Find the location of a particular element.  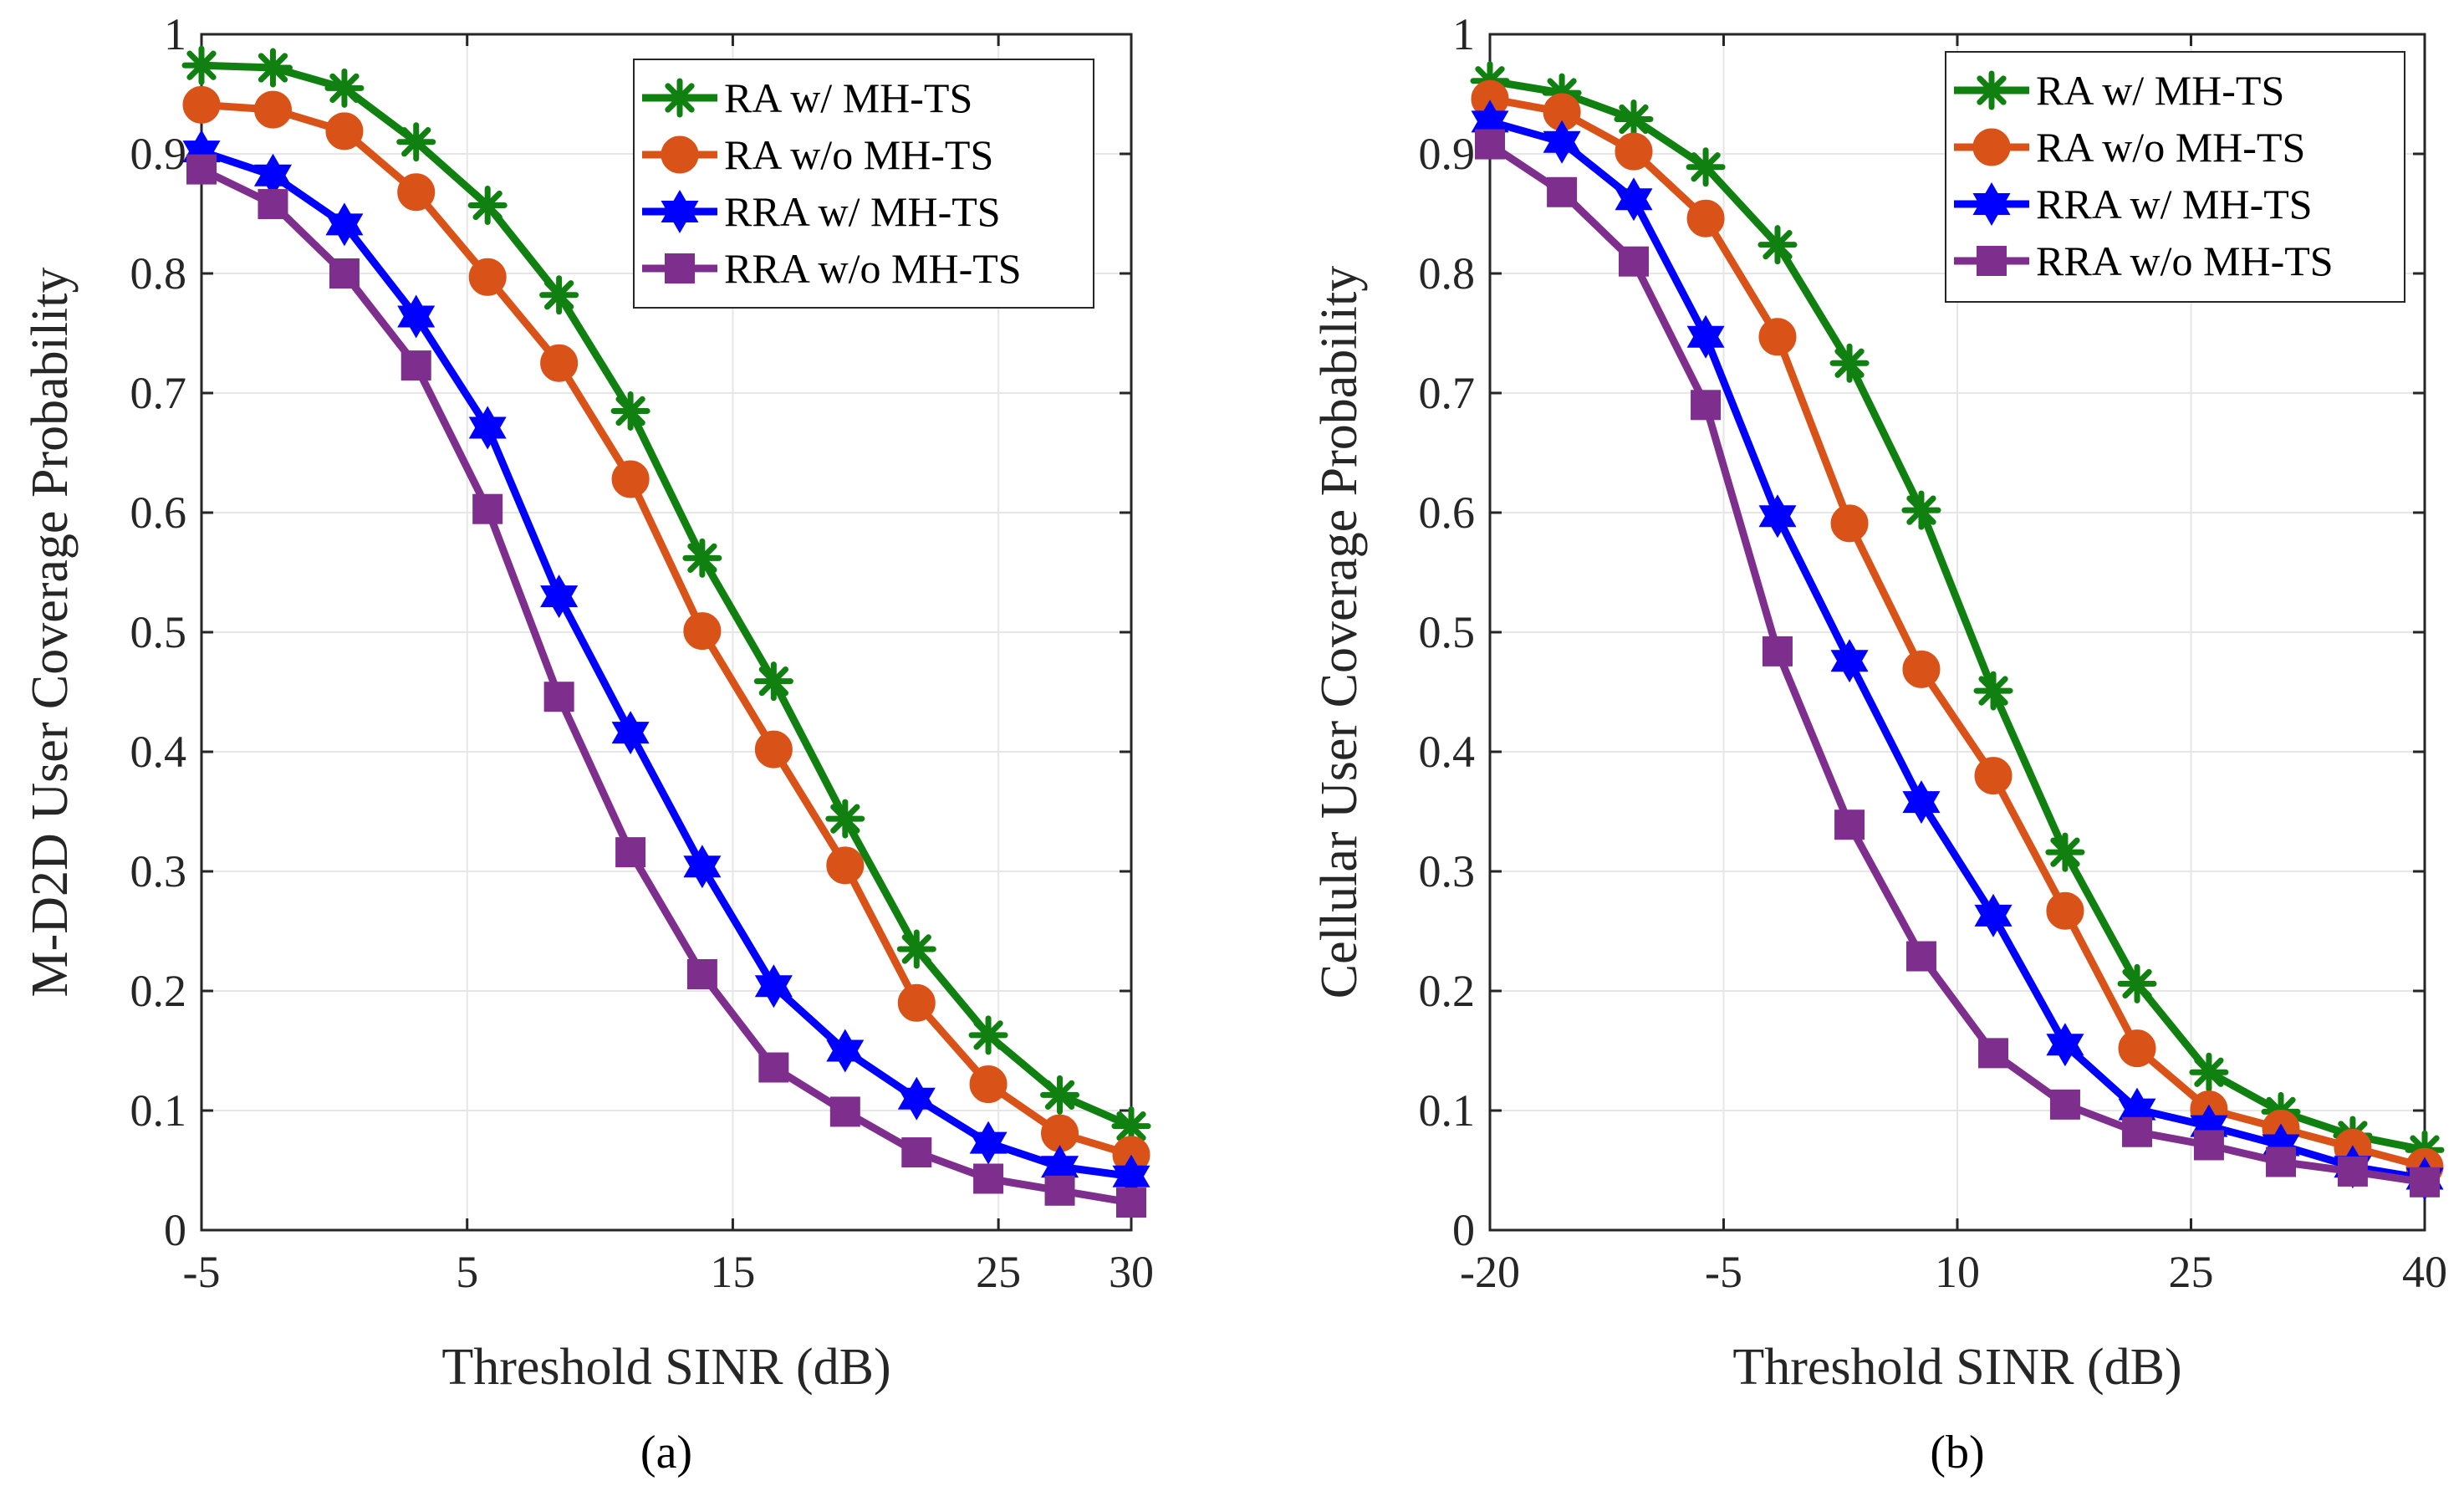

legend-entry: RA w/o MH-TS is located at coordinates (2130, 147).